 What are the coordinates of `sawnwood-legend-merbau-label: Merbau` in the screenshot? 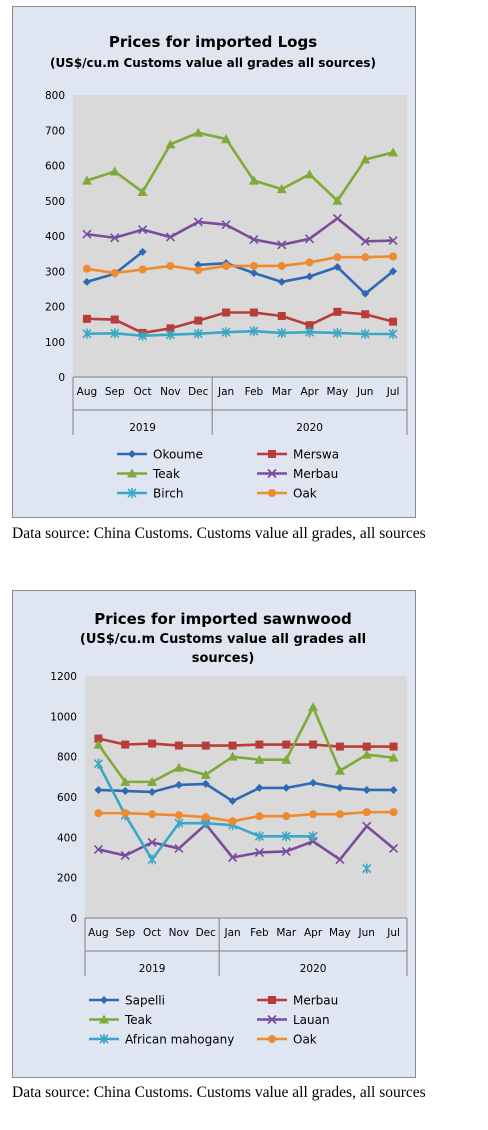 It's located at (315, 1001).